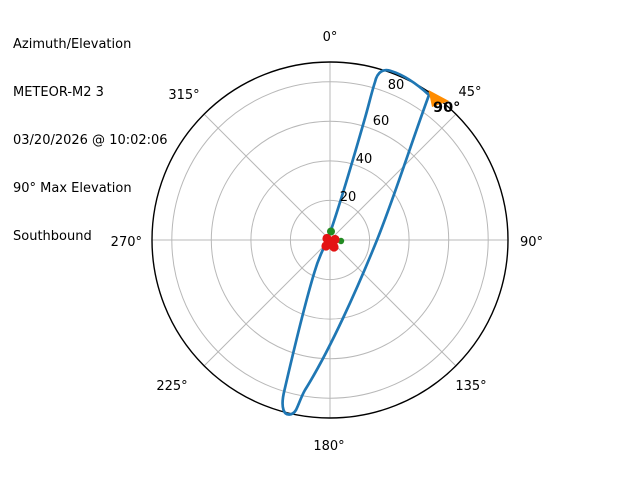 Image resolution: width=640 pixels, height=480 pixels. What do you see at coordinates (328, 446) in the screenshot?
I see `azimuth-tick-180: 180°` at bounding box center [328, 446].